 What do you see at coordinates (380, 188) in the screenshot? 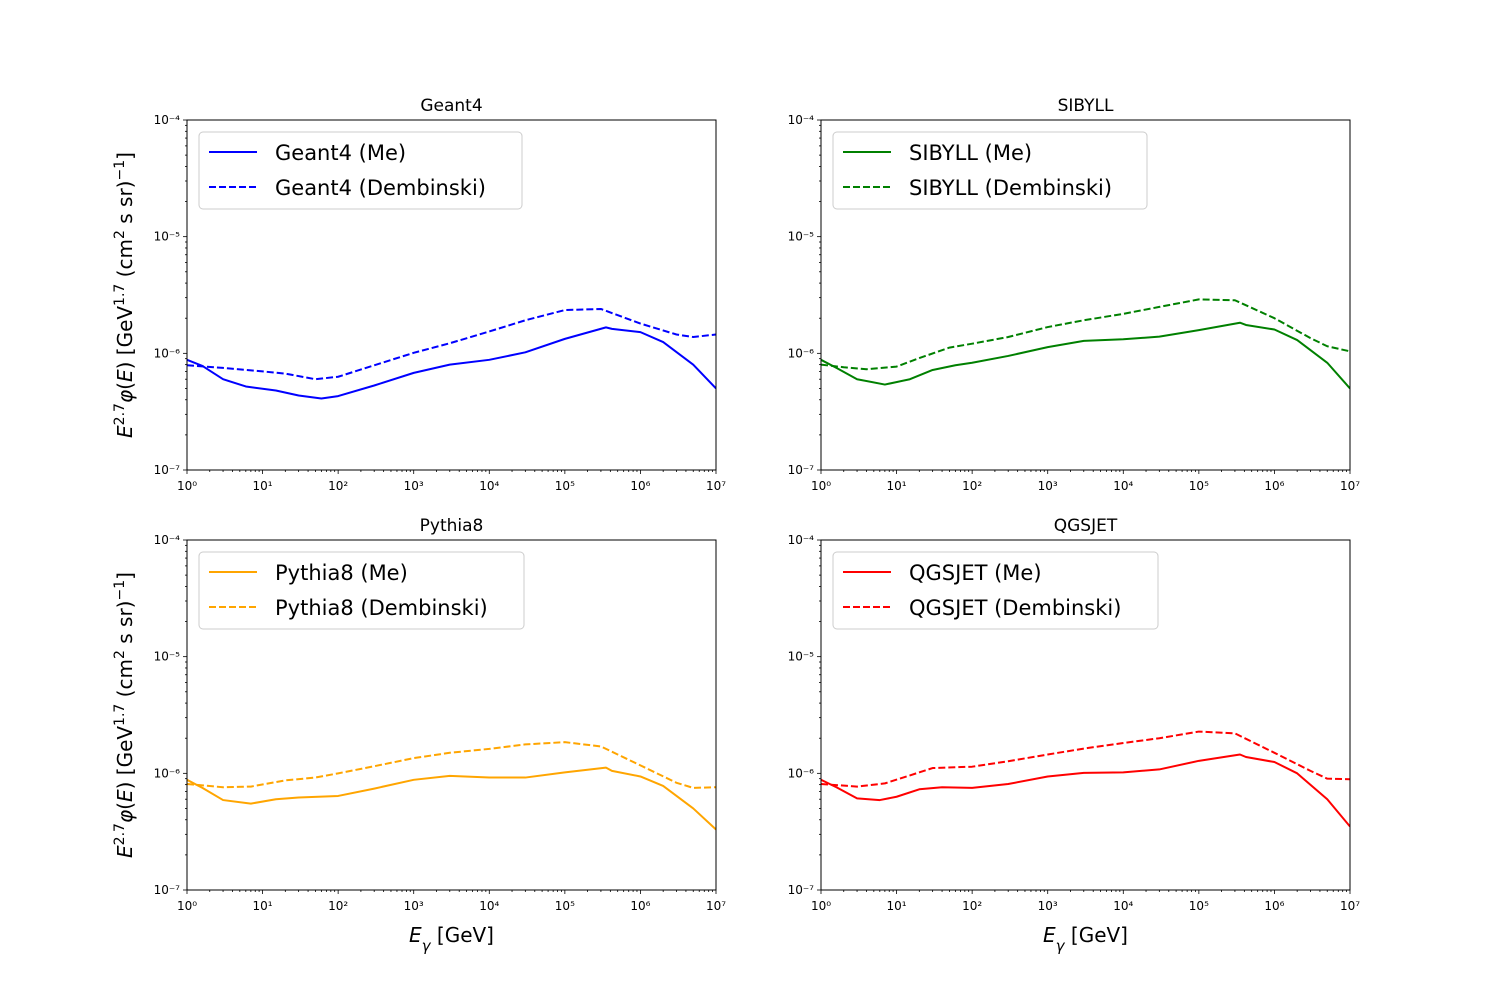
I see `legend-label: Geant4 (Dembinski)` at bounding box center [380, 188].